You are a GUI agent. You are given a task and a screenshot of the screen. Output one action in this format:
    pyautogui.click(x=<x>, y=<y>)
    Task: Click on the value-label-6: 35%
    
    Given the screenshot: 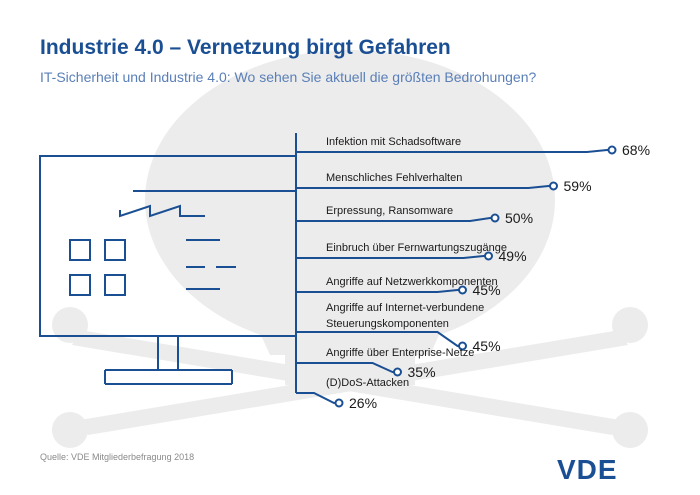 What is the action you would take?
    pyautogui.click(x=422, y=372)
    